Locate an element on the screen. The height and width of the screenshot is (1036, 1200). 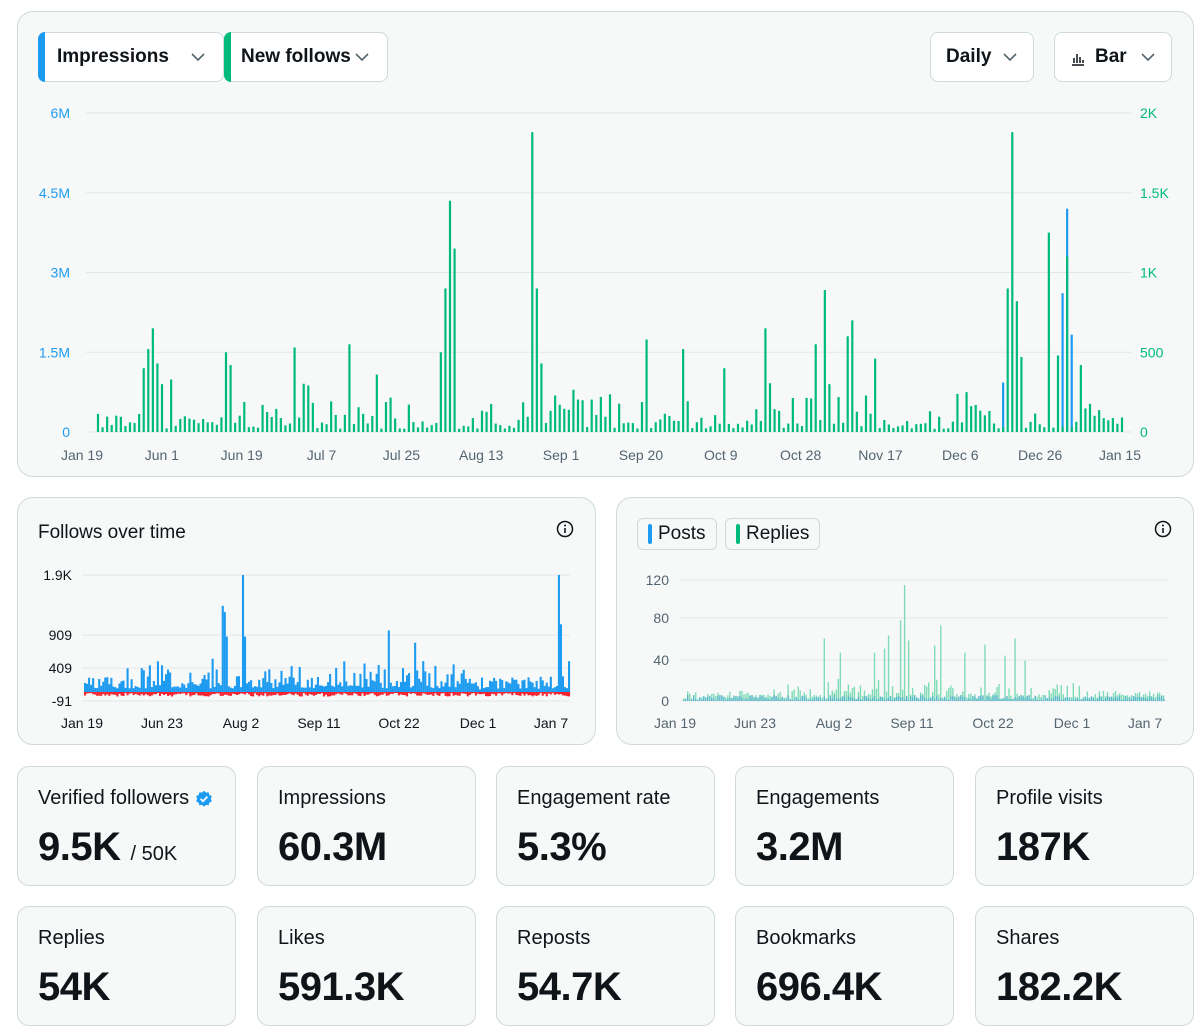
stat-reposts: Reposts 54.7K is located at coordinates (605, 966).